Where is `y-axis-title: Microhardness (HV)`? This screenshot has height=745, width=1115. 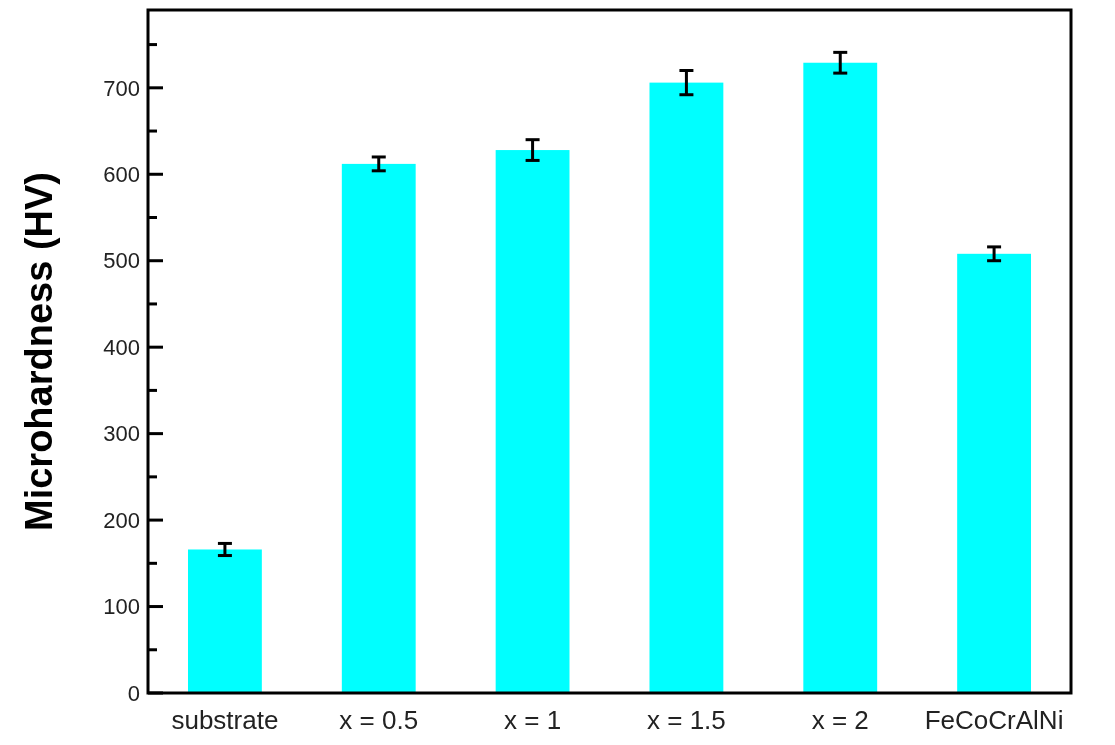
y-axis-title: Microhardness (HV) is located at coordinates (39, 351).